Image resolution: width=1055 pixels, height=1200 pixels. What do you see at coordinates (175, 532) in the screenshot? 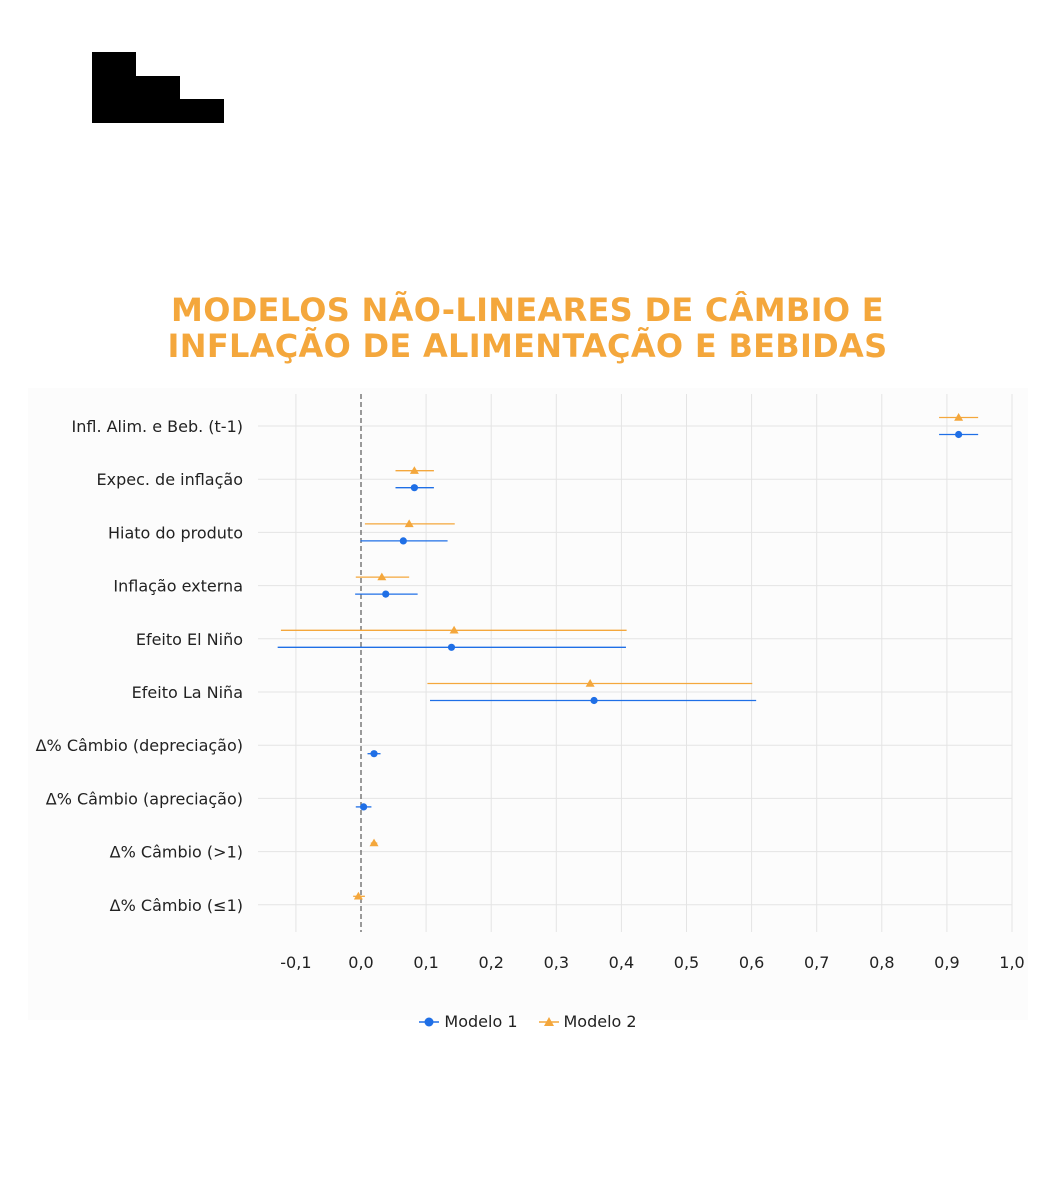
I see `category-label: Hiato do produto` at bounding box center [175, 532].